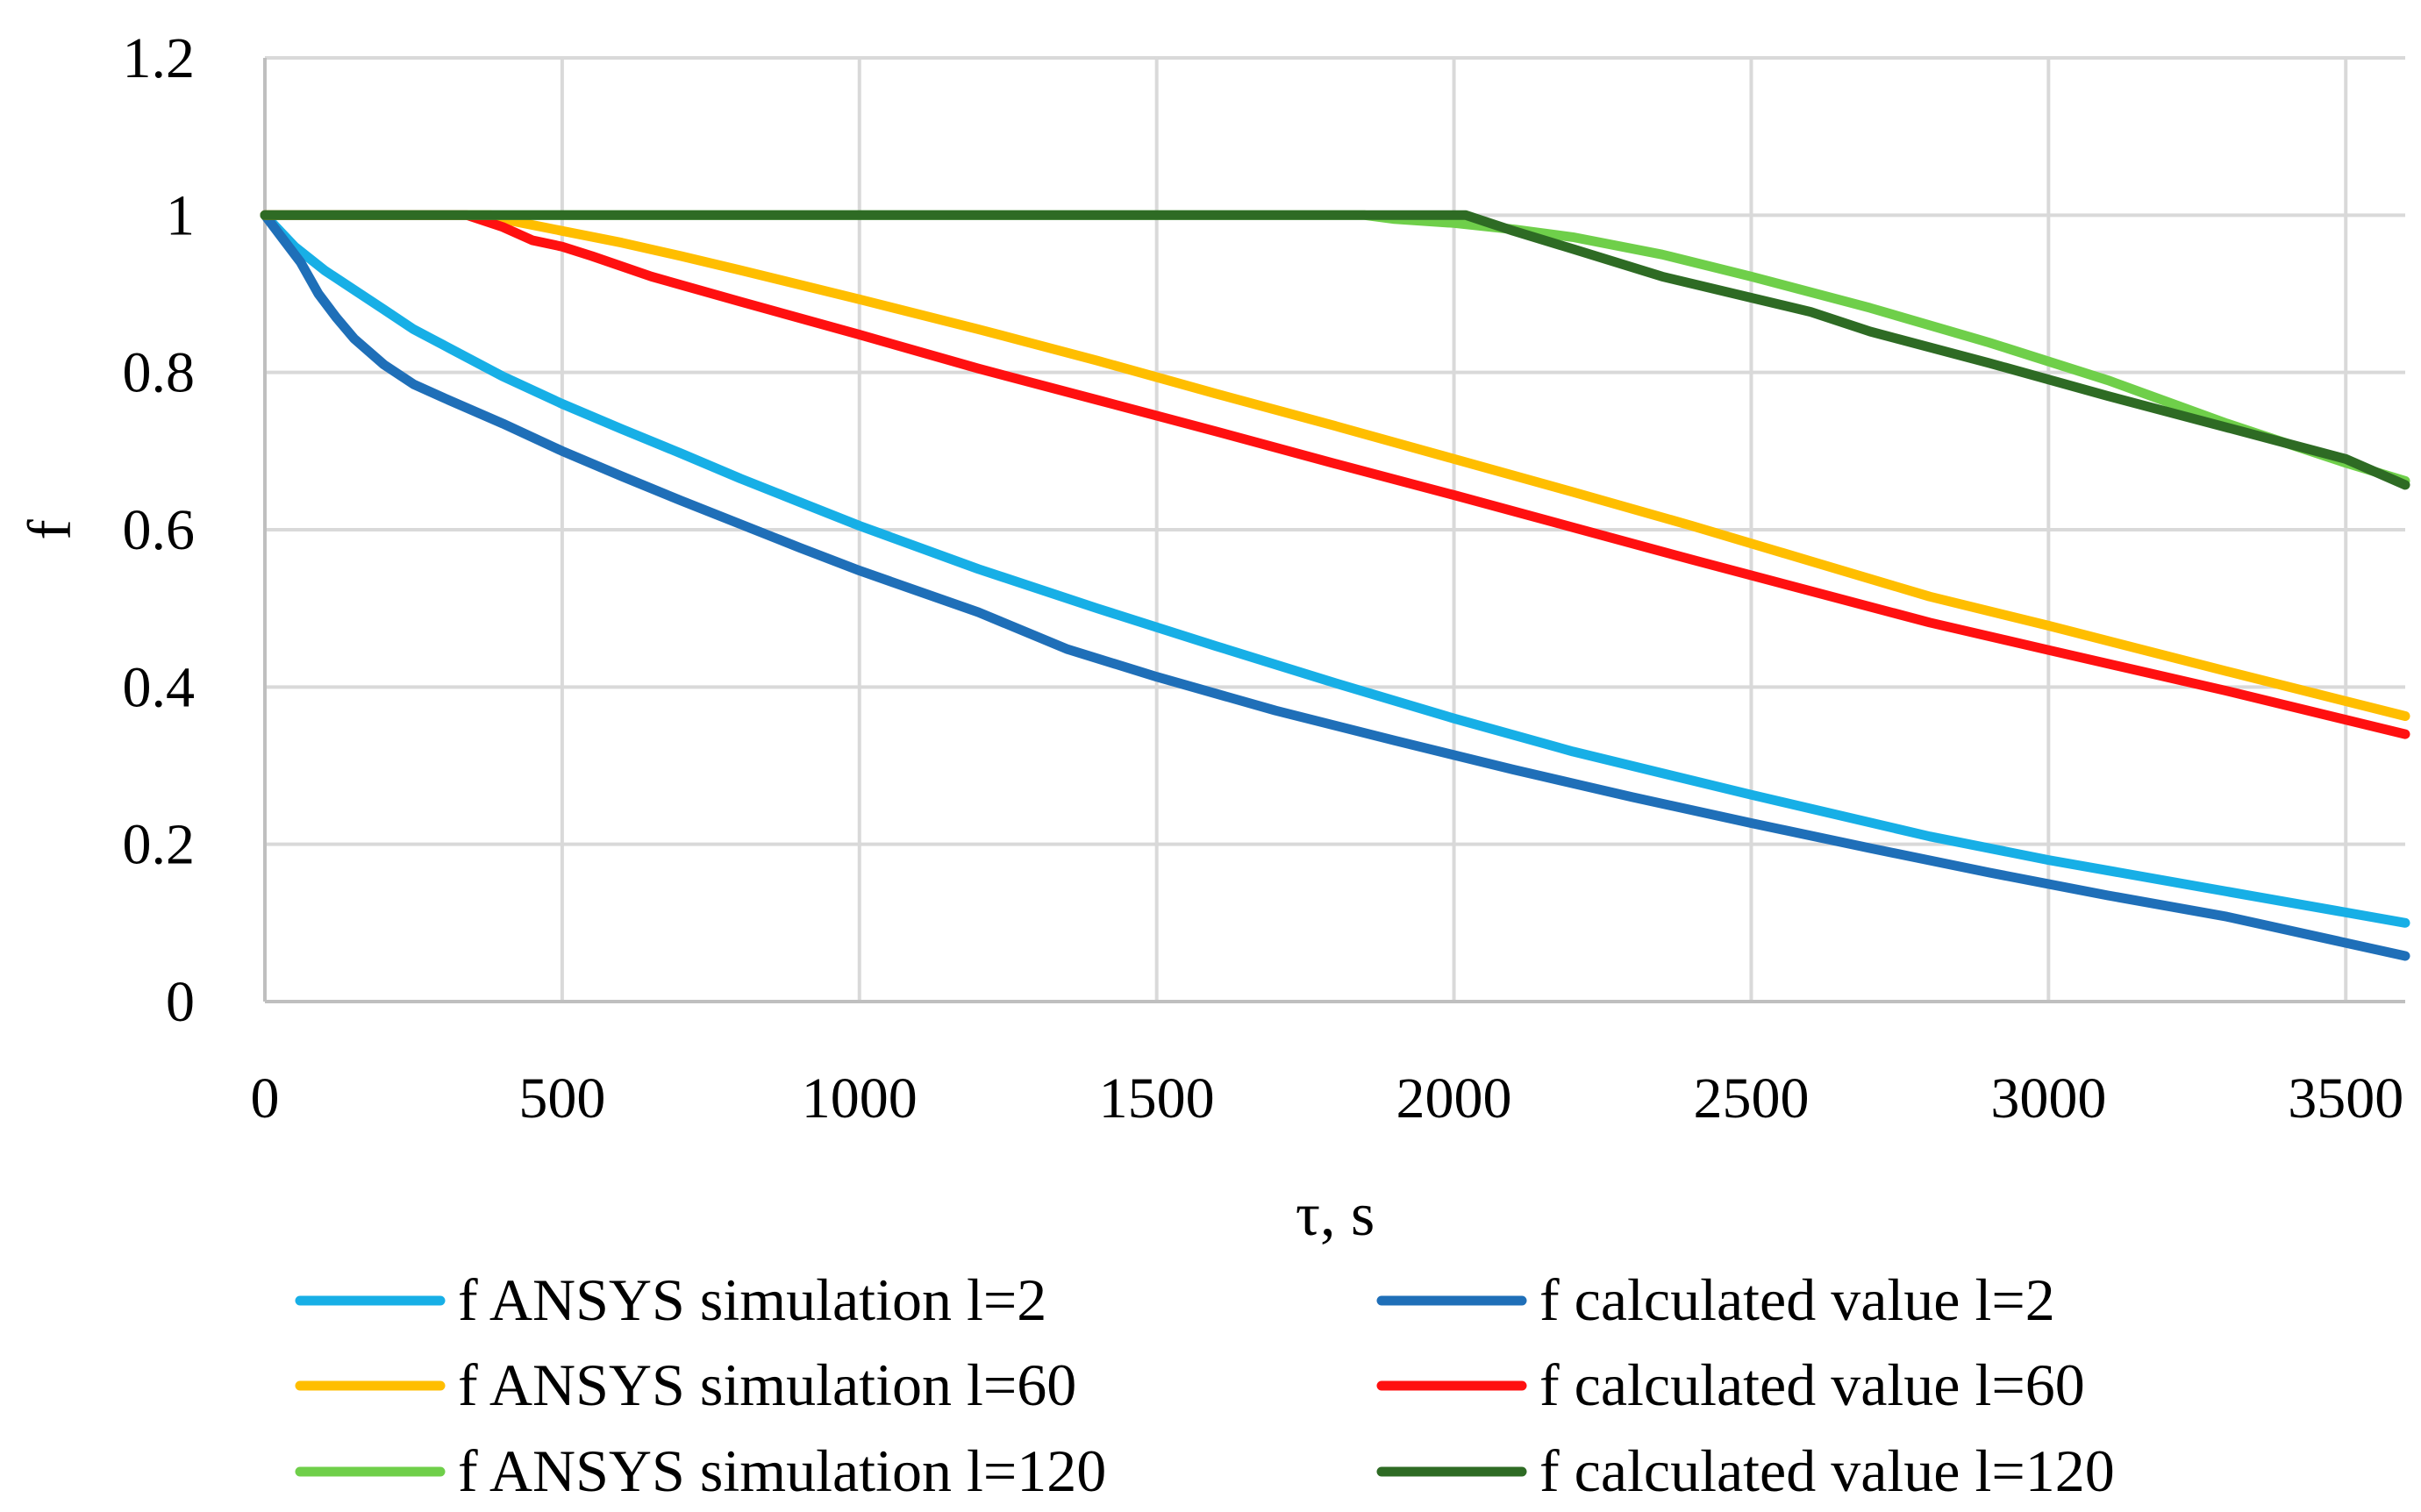 This screenshot has height=1512, width=2421. I want to click on y-tick-label: 0.4, so click(159, 687).